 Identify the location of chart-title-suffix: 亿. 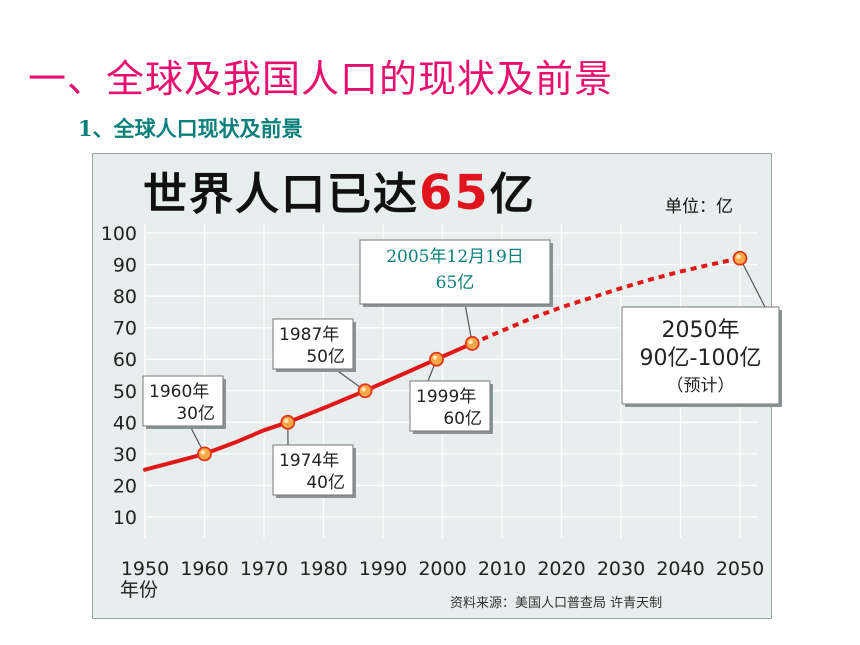
(513, 194).